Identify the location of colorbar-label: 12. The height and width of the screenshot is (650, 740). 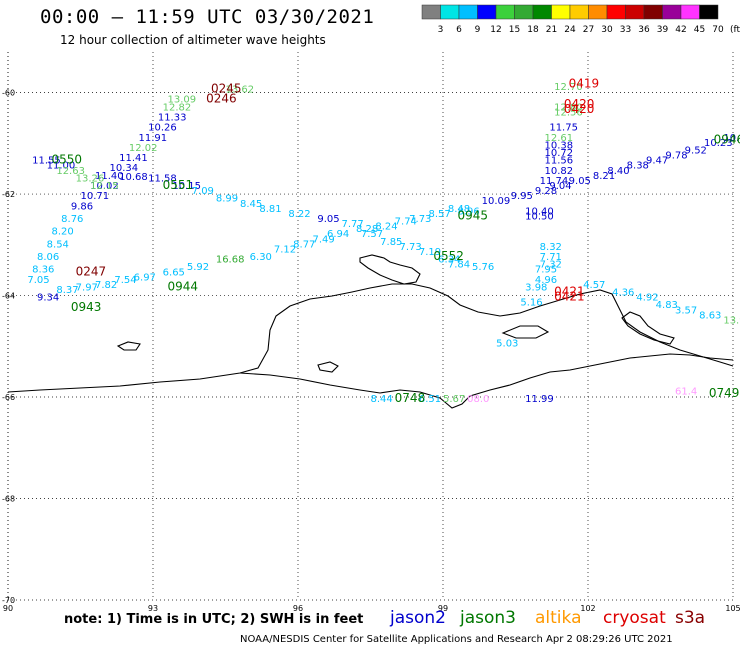
(495, 30).